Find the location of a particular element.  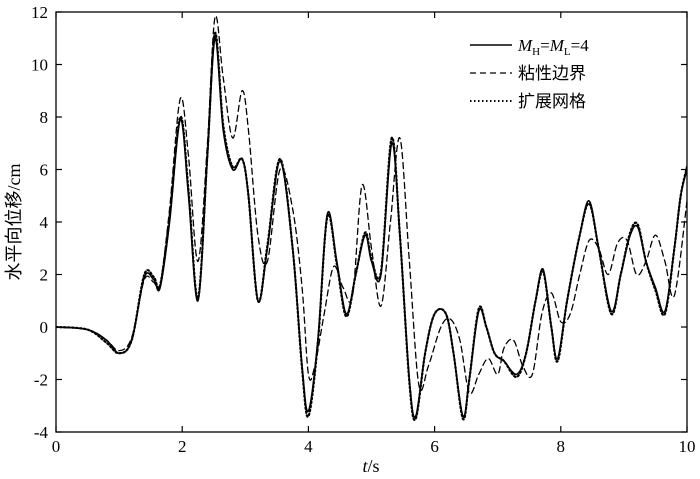

y-axis-title: 水平向位移/cm is located at coordinates (14, 222).